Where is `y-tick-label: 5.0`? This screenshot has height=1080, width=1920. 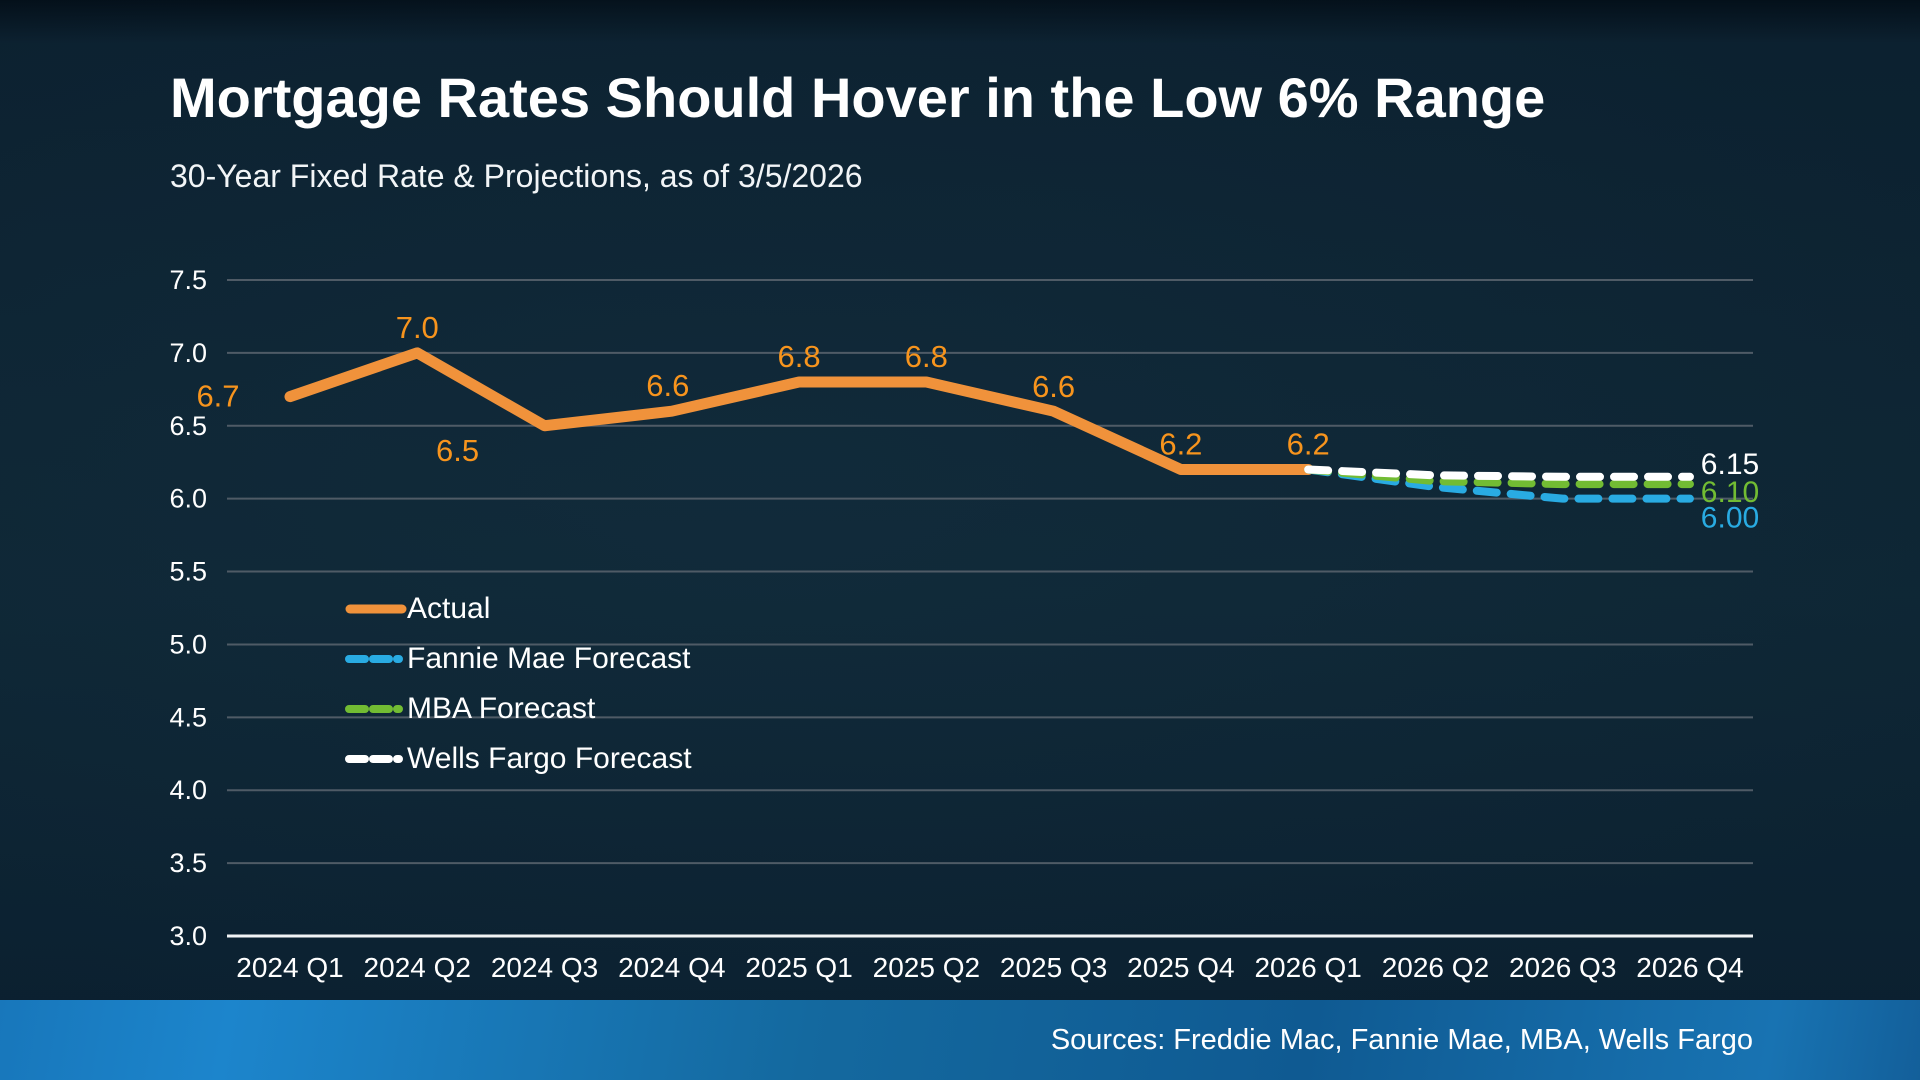
y-tick-label: 5.0 is located at coordinates (188, 644).